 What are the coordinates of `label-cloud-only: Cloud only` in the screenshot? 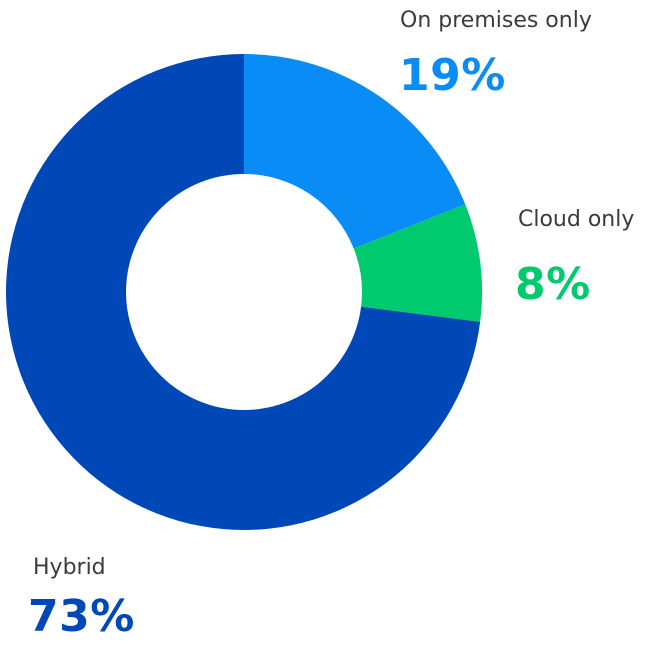 It's located at (576, 219).